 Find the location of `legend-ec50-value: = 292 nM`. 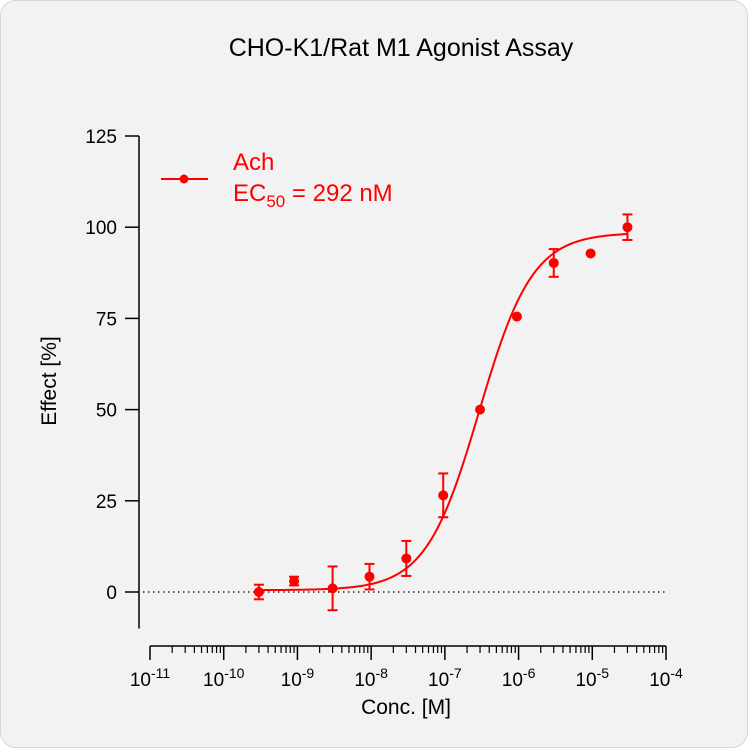

legend-ec50-value: = 292 nM is located at coordinates (338, 193).